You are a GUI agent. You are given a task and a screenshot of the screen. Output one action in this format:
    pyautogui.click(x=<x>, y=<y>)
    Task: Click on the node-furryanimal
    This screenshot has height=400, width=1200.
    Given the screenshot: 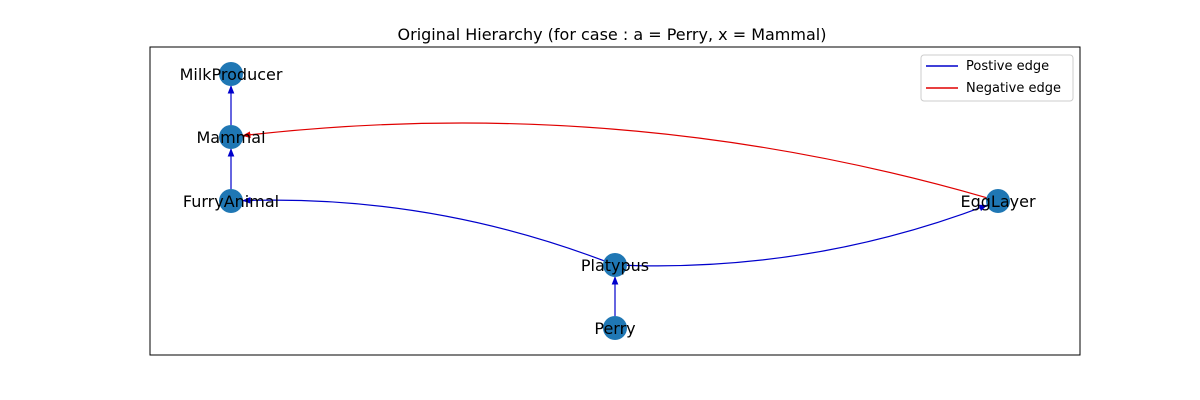 What is the action you would take?
    pyautogui.click(x=231, y=201)
    